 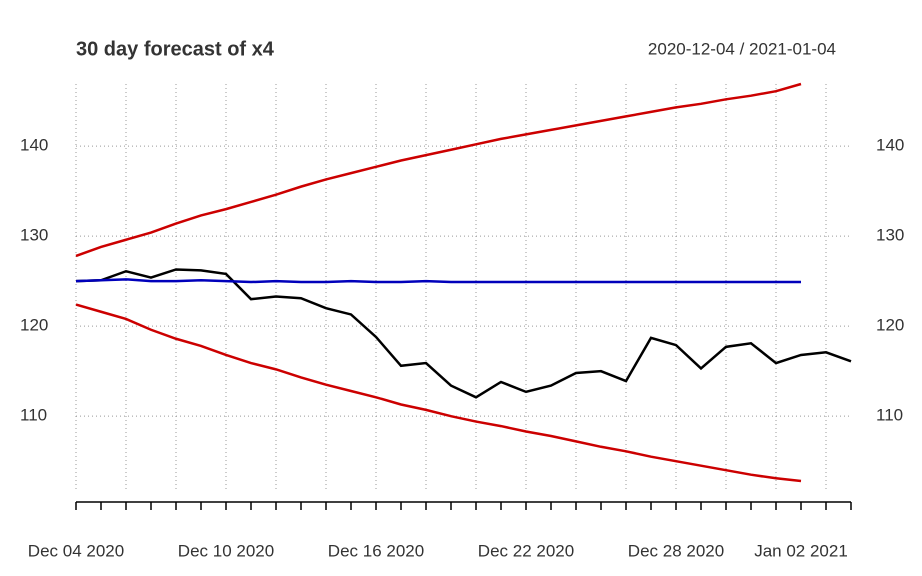 I want to click on y-tick-label: 110, so click(x=33, y=415).